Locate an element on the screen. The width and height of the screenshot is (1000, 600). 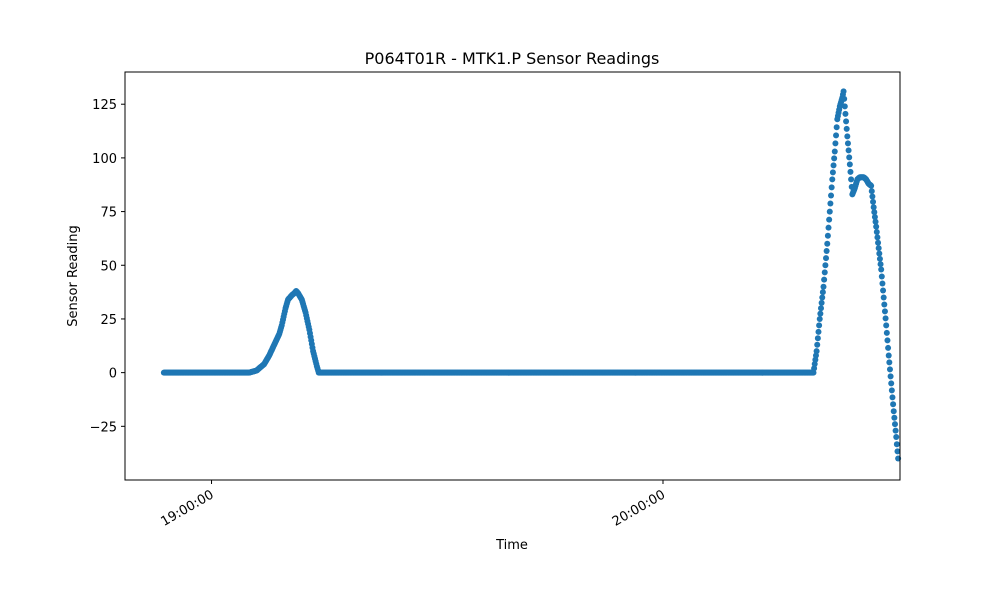
y-tick-label: −25 is located at coordinates (103, 427).